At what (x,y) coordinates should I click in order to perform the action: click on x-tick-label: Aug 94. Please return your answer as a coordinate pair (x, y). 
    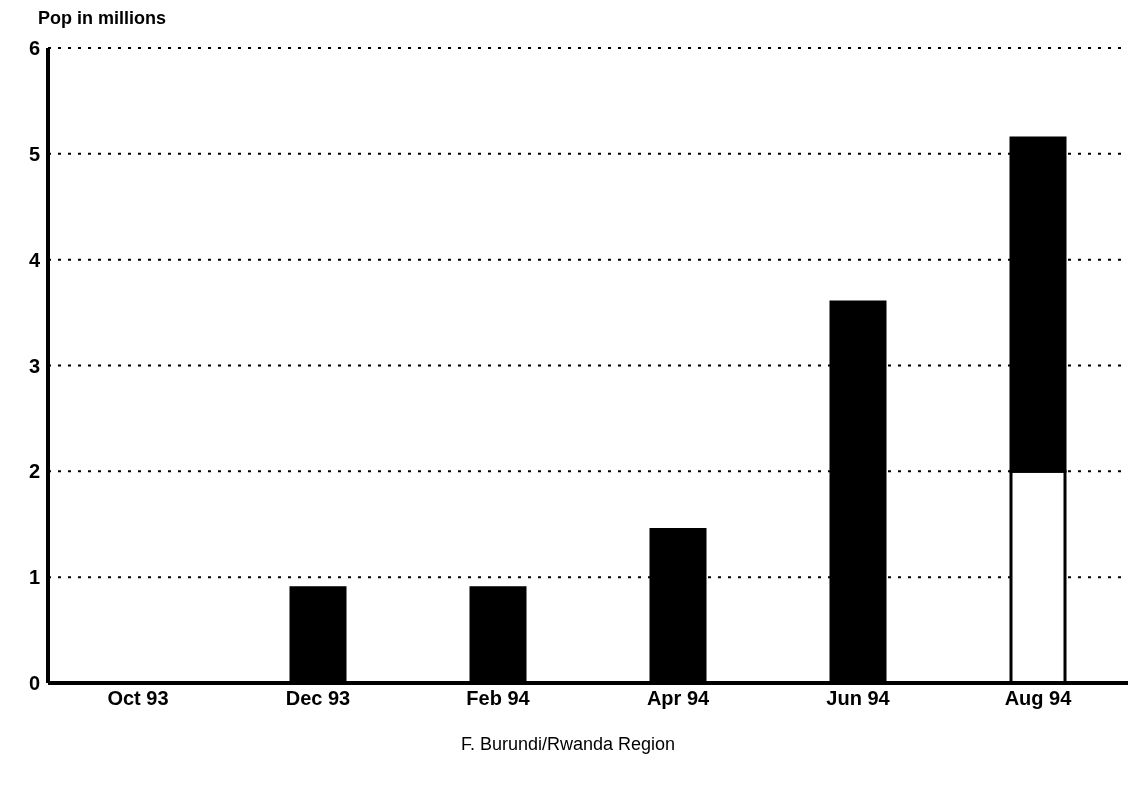
    Looking at the image, I should click on (1038, 698).